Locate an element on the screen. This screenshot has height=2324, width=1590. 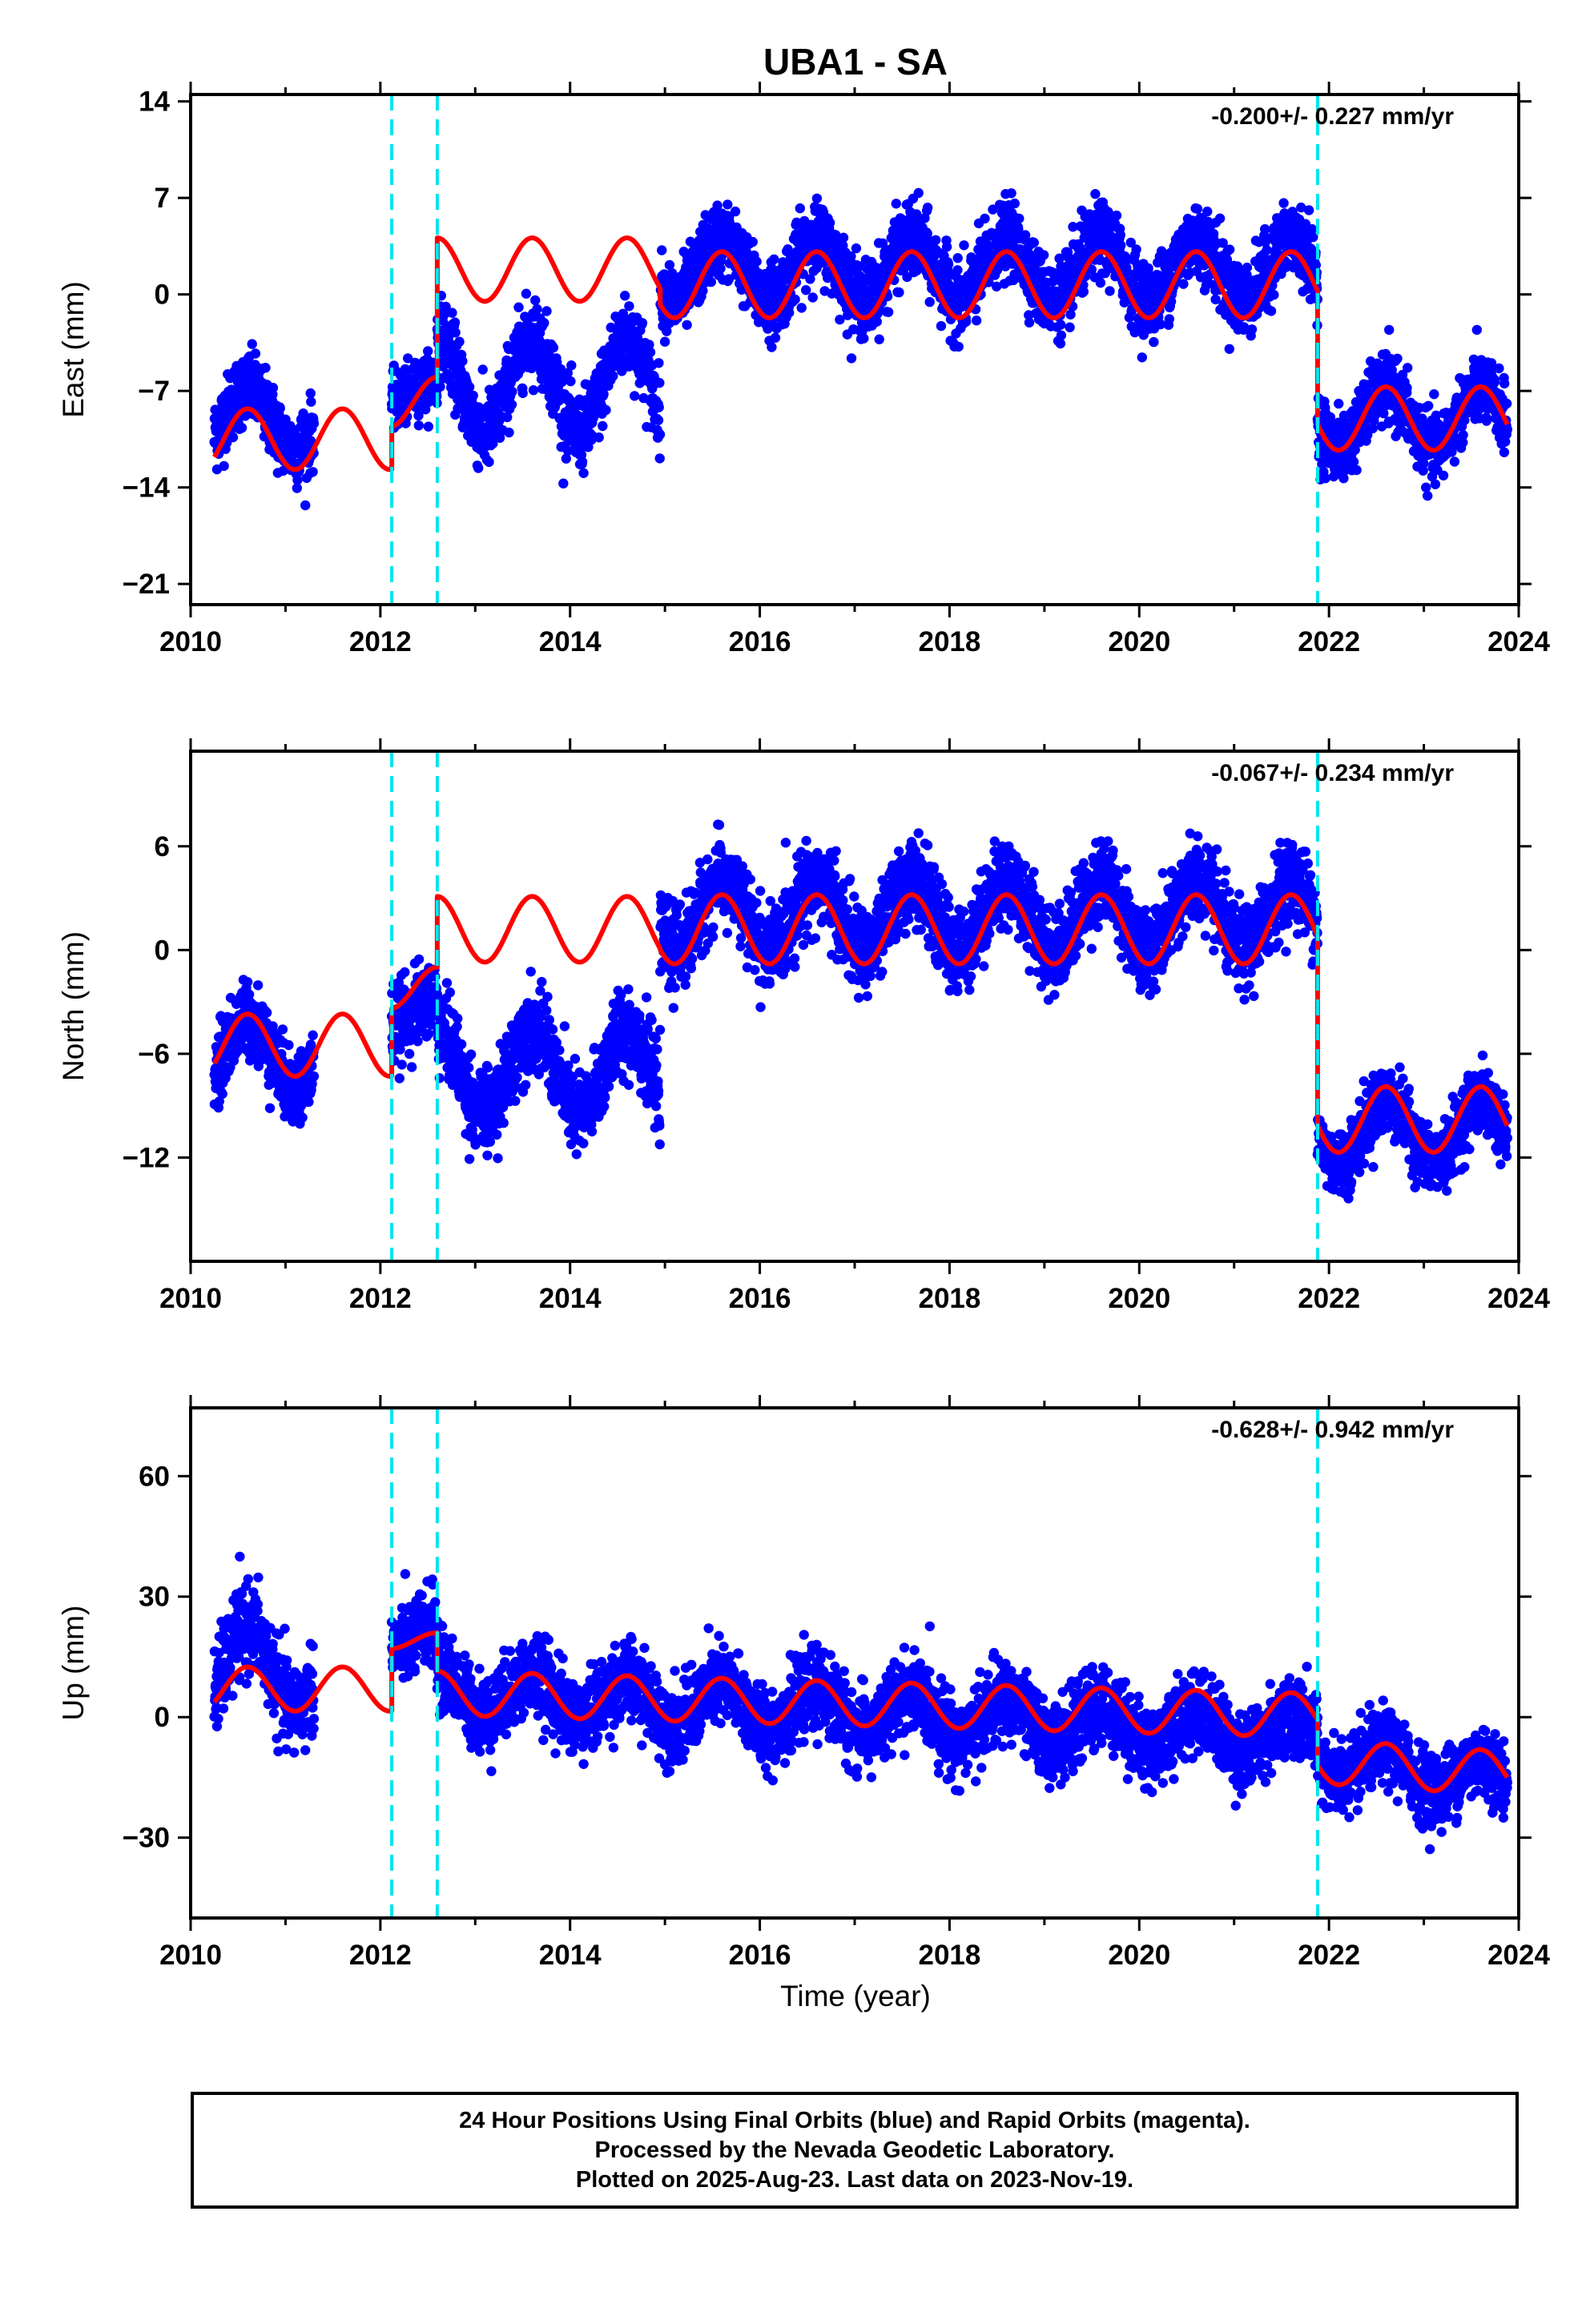
y-tick-label: 0 is located at coordinates (162, 295).